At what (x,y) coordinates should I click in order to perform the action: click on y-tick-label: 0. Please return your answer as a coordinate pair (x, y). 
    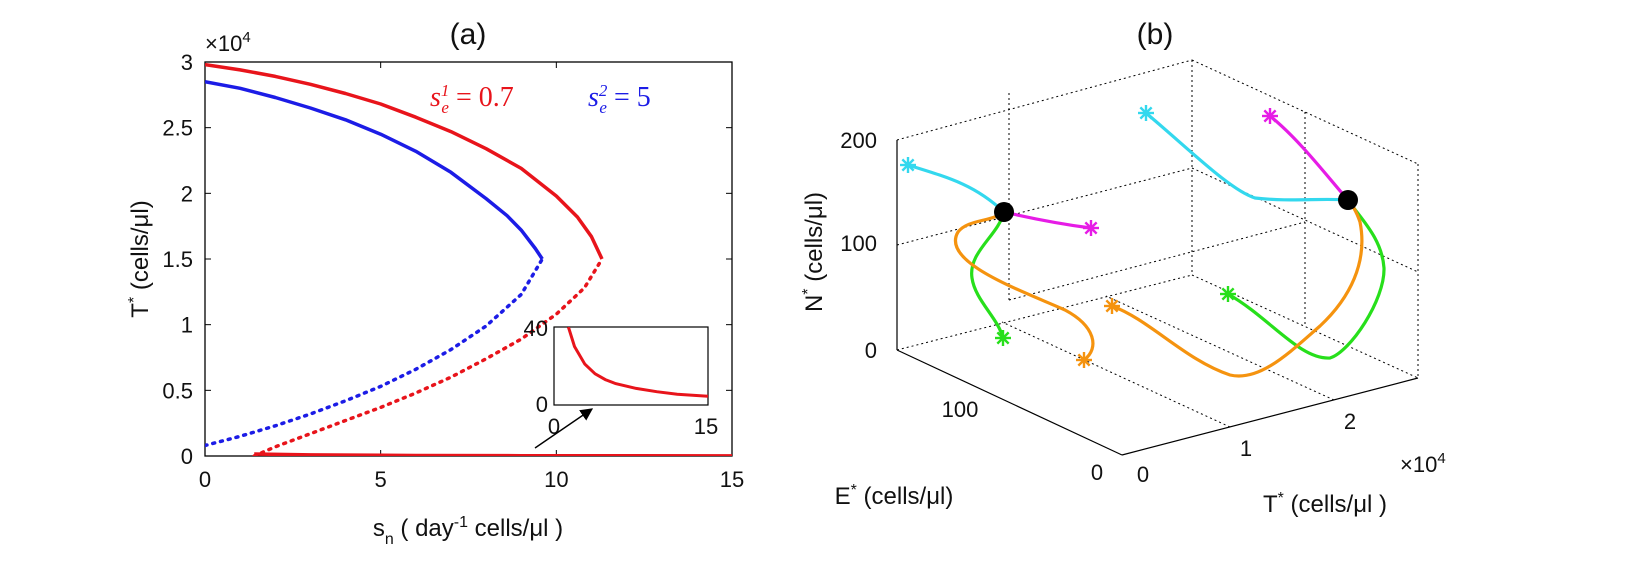
    Looking at the image, I should click on (187, 456).